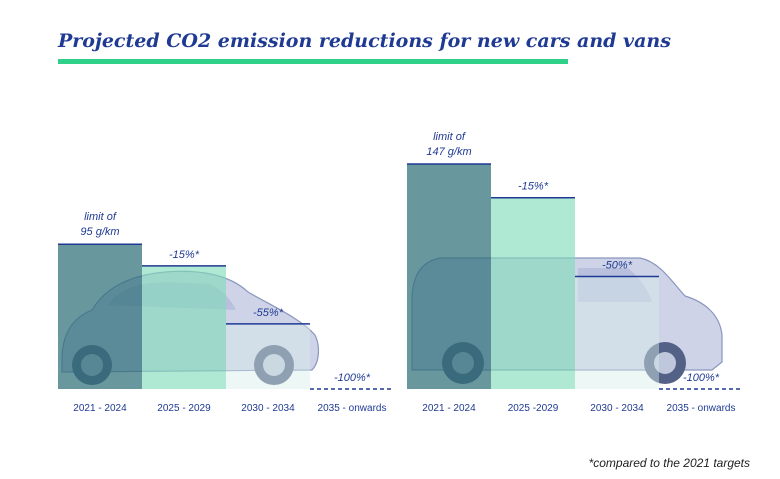  What do you see at coordinates (701, 408) in the screenshot?
I see `vans-category-label-4: 2035 - onwards` at bounding box center [701, 408].